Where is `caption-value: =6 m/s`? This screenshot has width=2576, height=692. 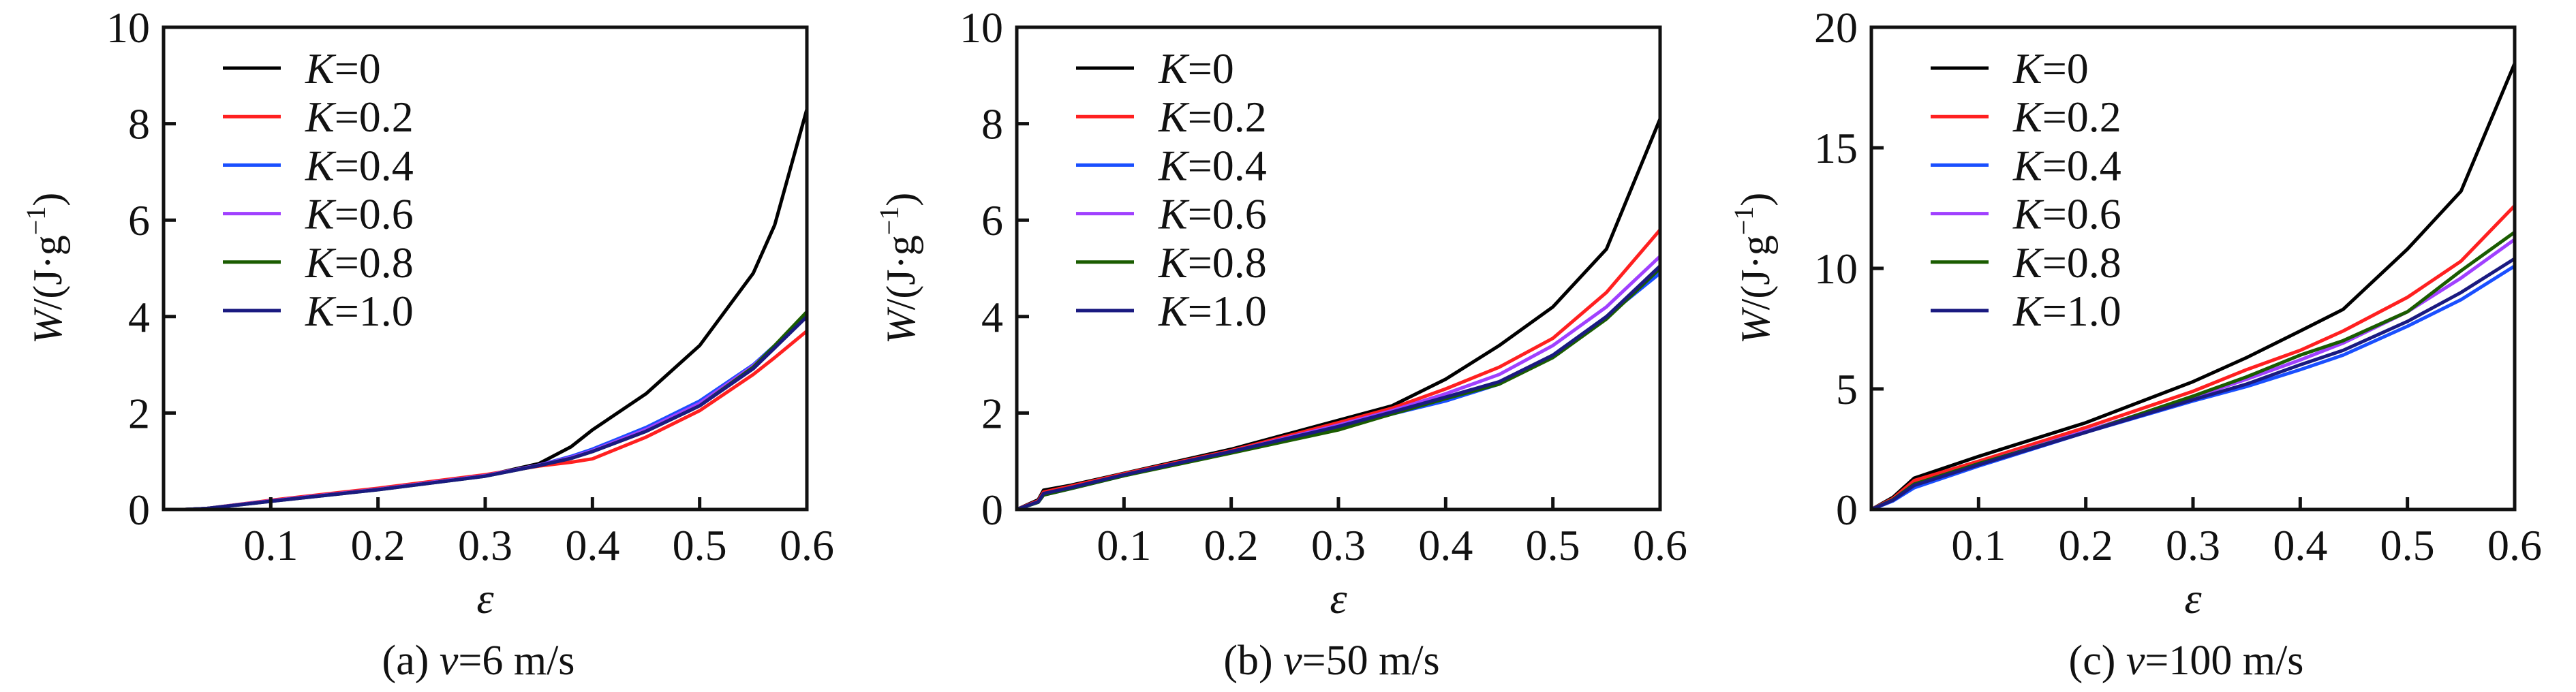 caption-value: =6 m/s is located at coordinates (516, 661).